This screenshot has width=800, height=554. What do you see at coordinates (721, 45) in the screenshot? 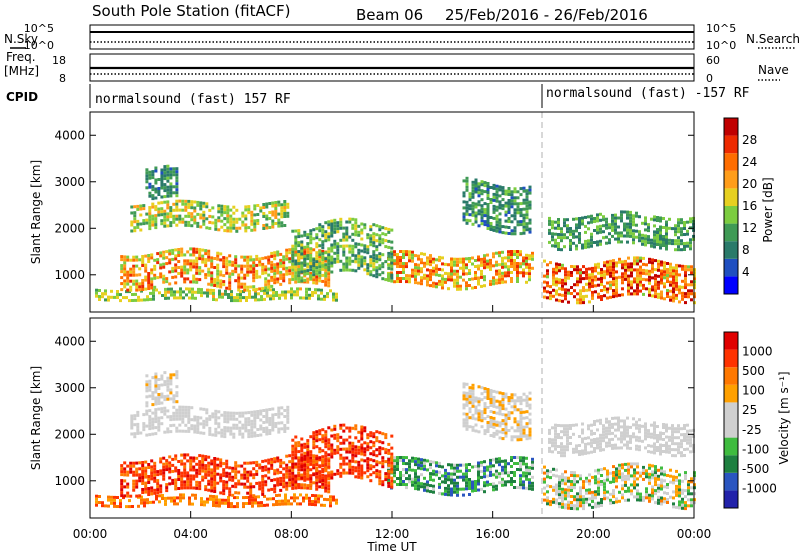
I see `noise-tick-bottom-right: 10^0` at bounding box center [721, 45].